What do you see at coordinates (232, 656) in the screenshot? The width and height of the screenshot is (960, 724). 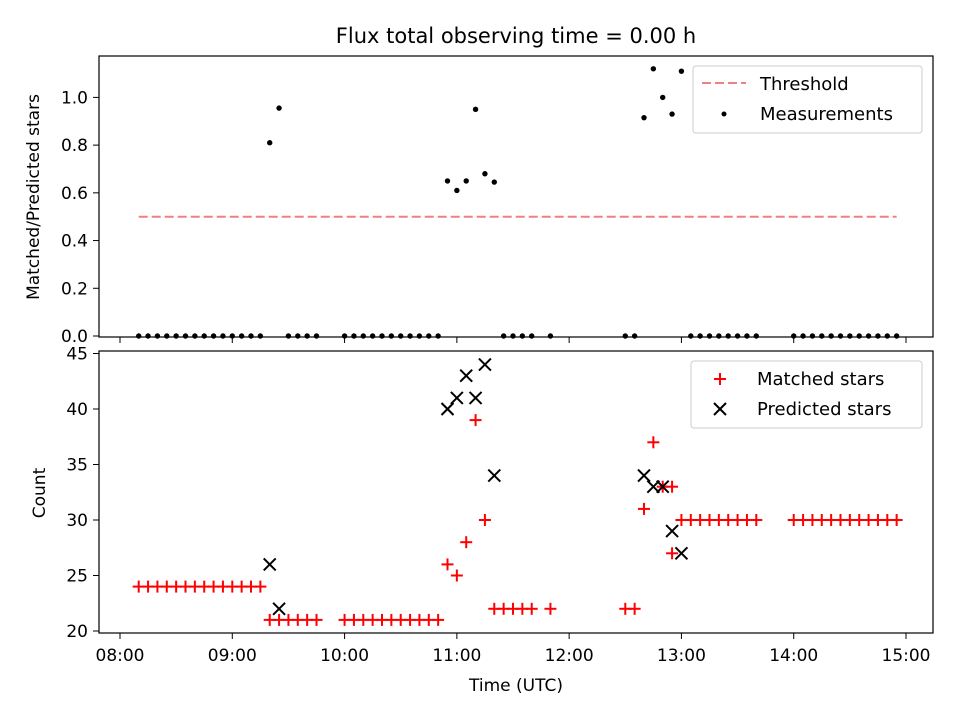 I see `bottom-x-tick-label: 09:00` at bounding box center [232, 656].